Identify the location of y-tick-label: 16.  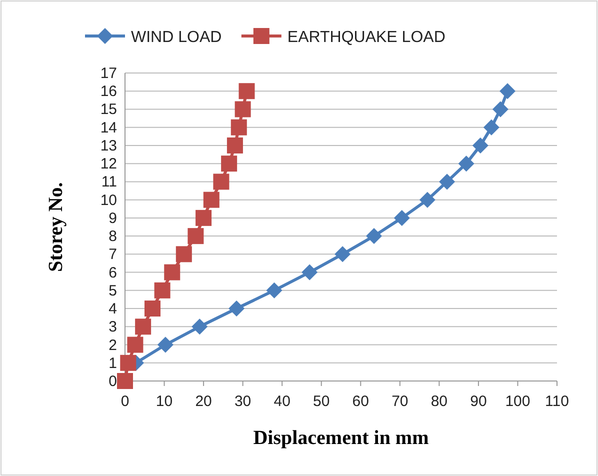
(108, 91).